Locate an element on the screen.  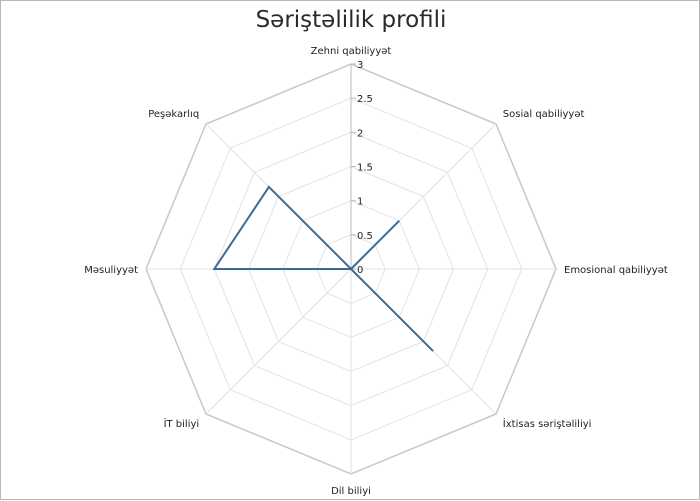
tick-label: 2.5 is located at coordinates (365, 99).